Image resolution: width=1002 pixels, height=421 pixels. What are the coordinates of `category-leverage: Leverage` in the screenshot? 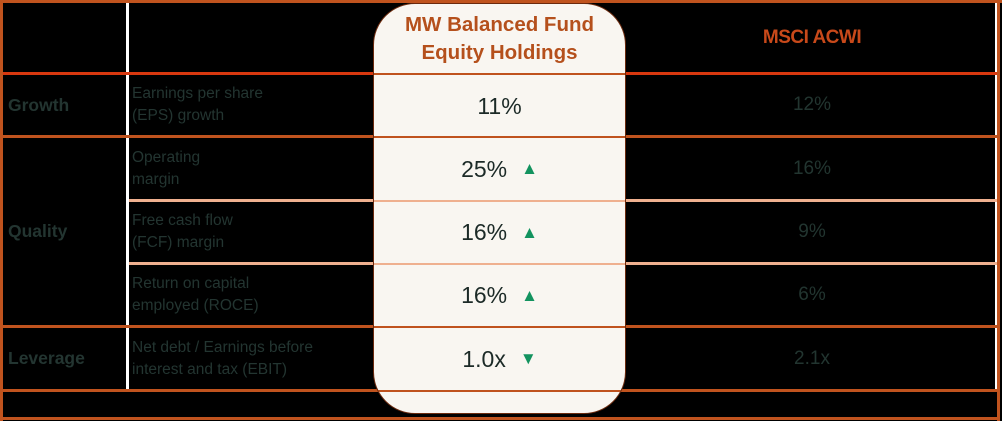 It's located at (46, 358).